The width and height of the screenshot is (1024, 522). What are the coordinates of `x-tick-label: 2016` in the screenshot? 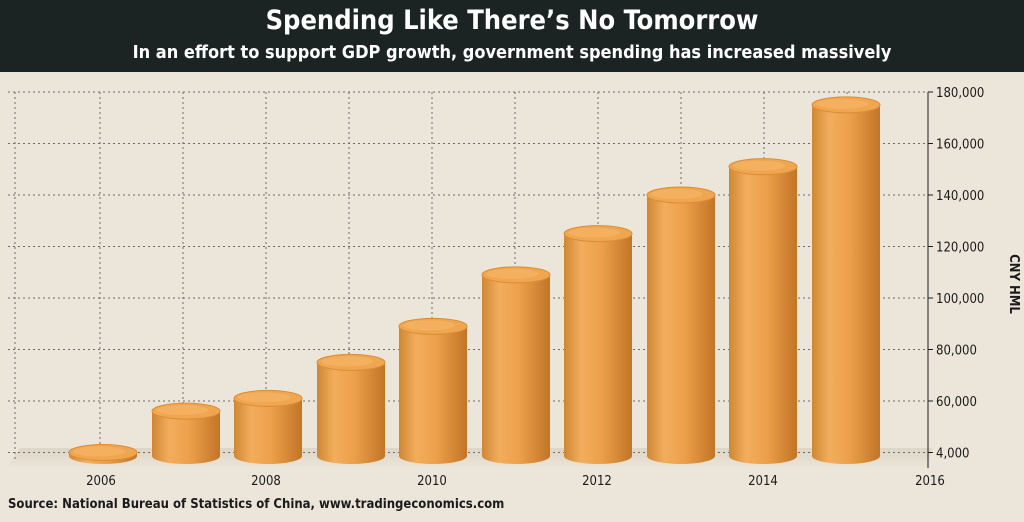 It's located at (930, 481).